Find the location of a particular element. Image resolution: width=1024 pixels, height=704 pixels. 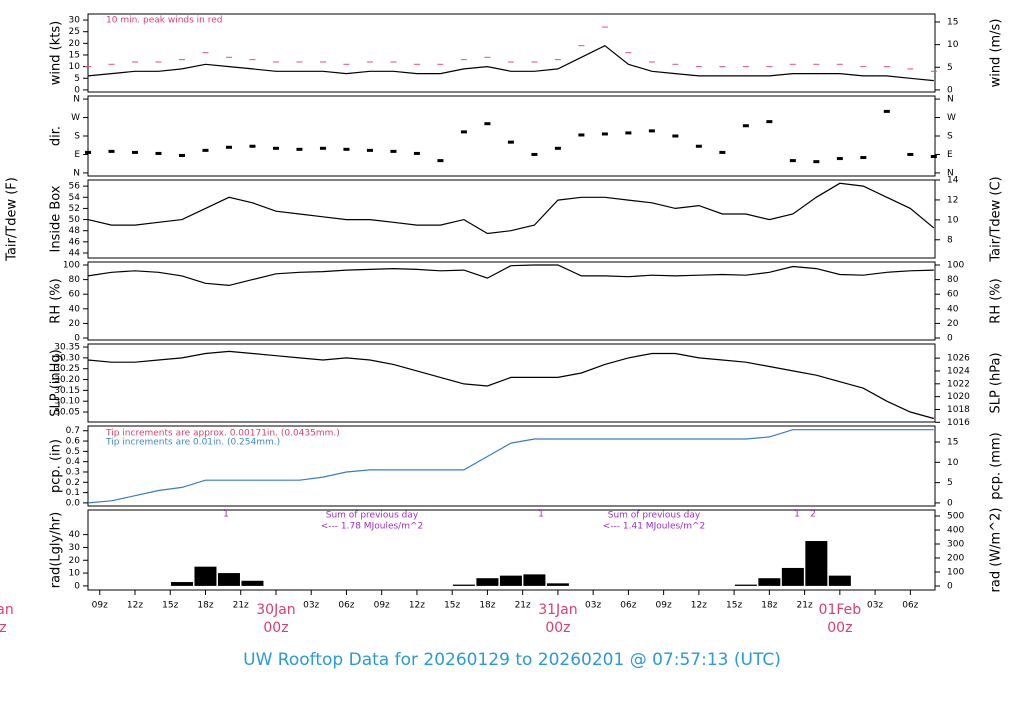

annotation: <--- 1.41 MJoules/m^2 is located at coordinates (654, 527).